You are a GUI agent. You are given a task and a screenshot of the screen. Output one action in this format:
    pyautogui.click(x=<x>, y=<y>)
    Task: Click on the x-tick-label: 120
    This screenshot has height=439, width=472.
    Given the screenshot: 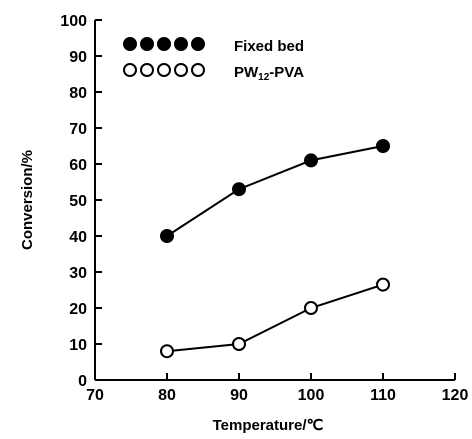 What is the action you would take?
    pyautogui.click(x=455, y=395)
    